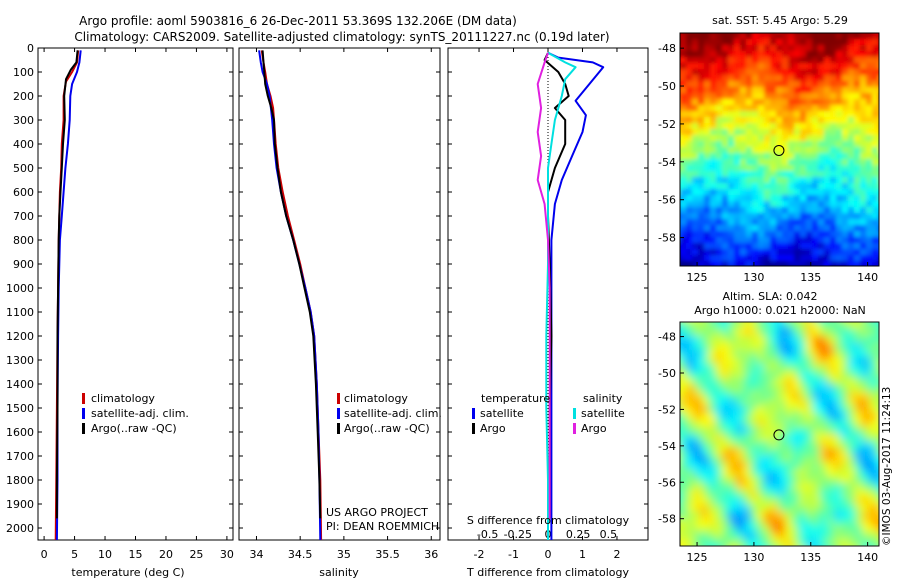  What do you see at coordinates (44, 554) in the screenshot?
I see `x-tick-label: 0` at bounding box center [44, 554].